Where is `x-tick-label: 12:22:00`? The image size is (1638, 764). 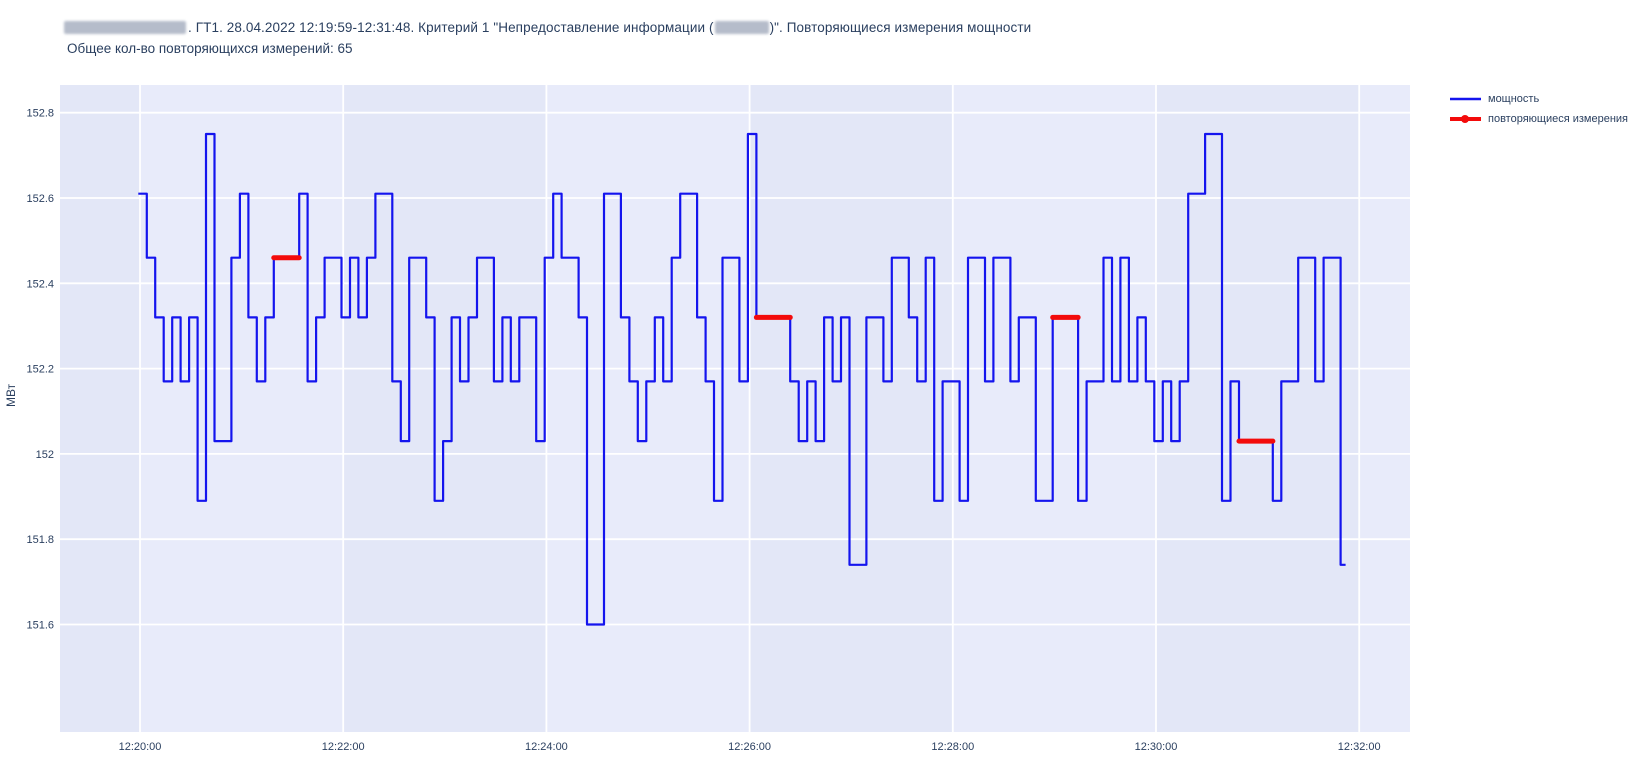 x-tick-label: 12:22:00 is located at coordinates (343, 747).